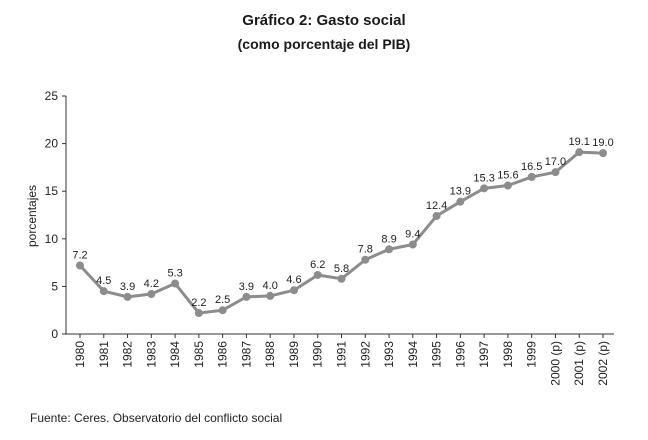  I want to click on x-tick-label: 1987, so click(246, 354).